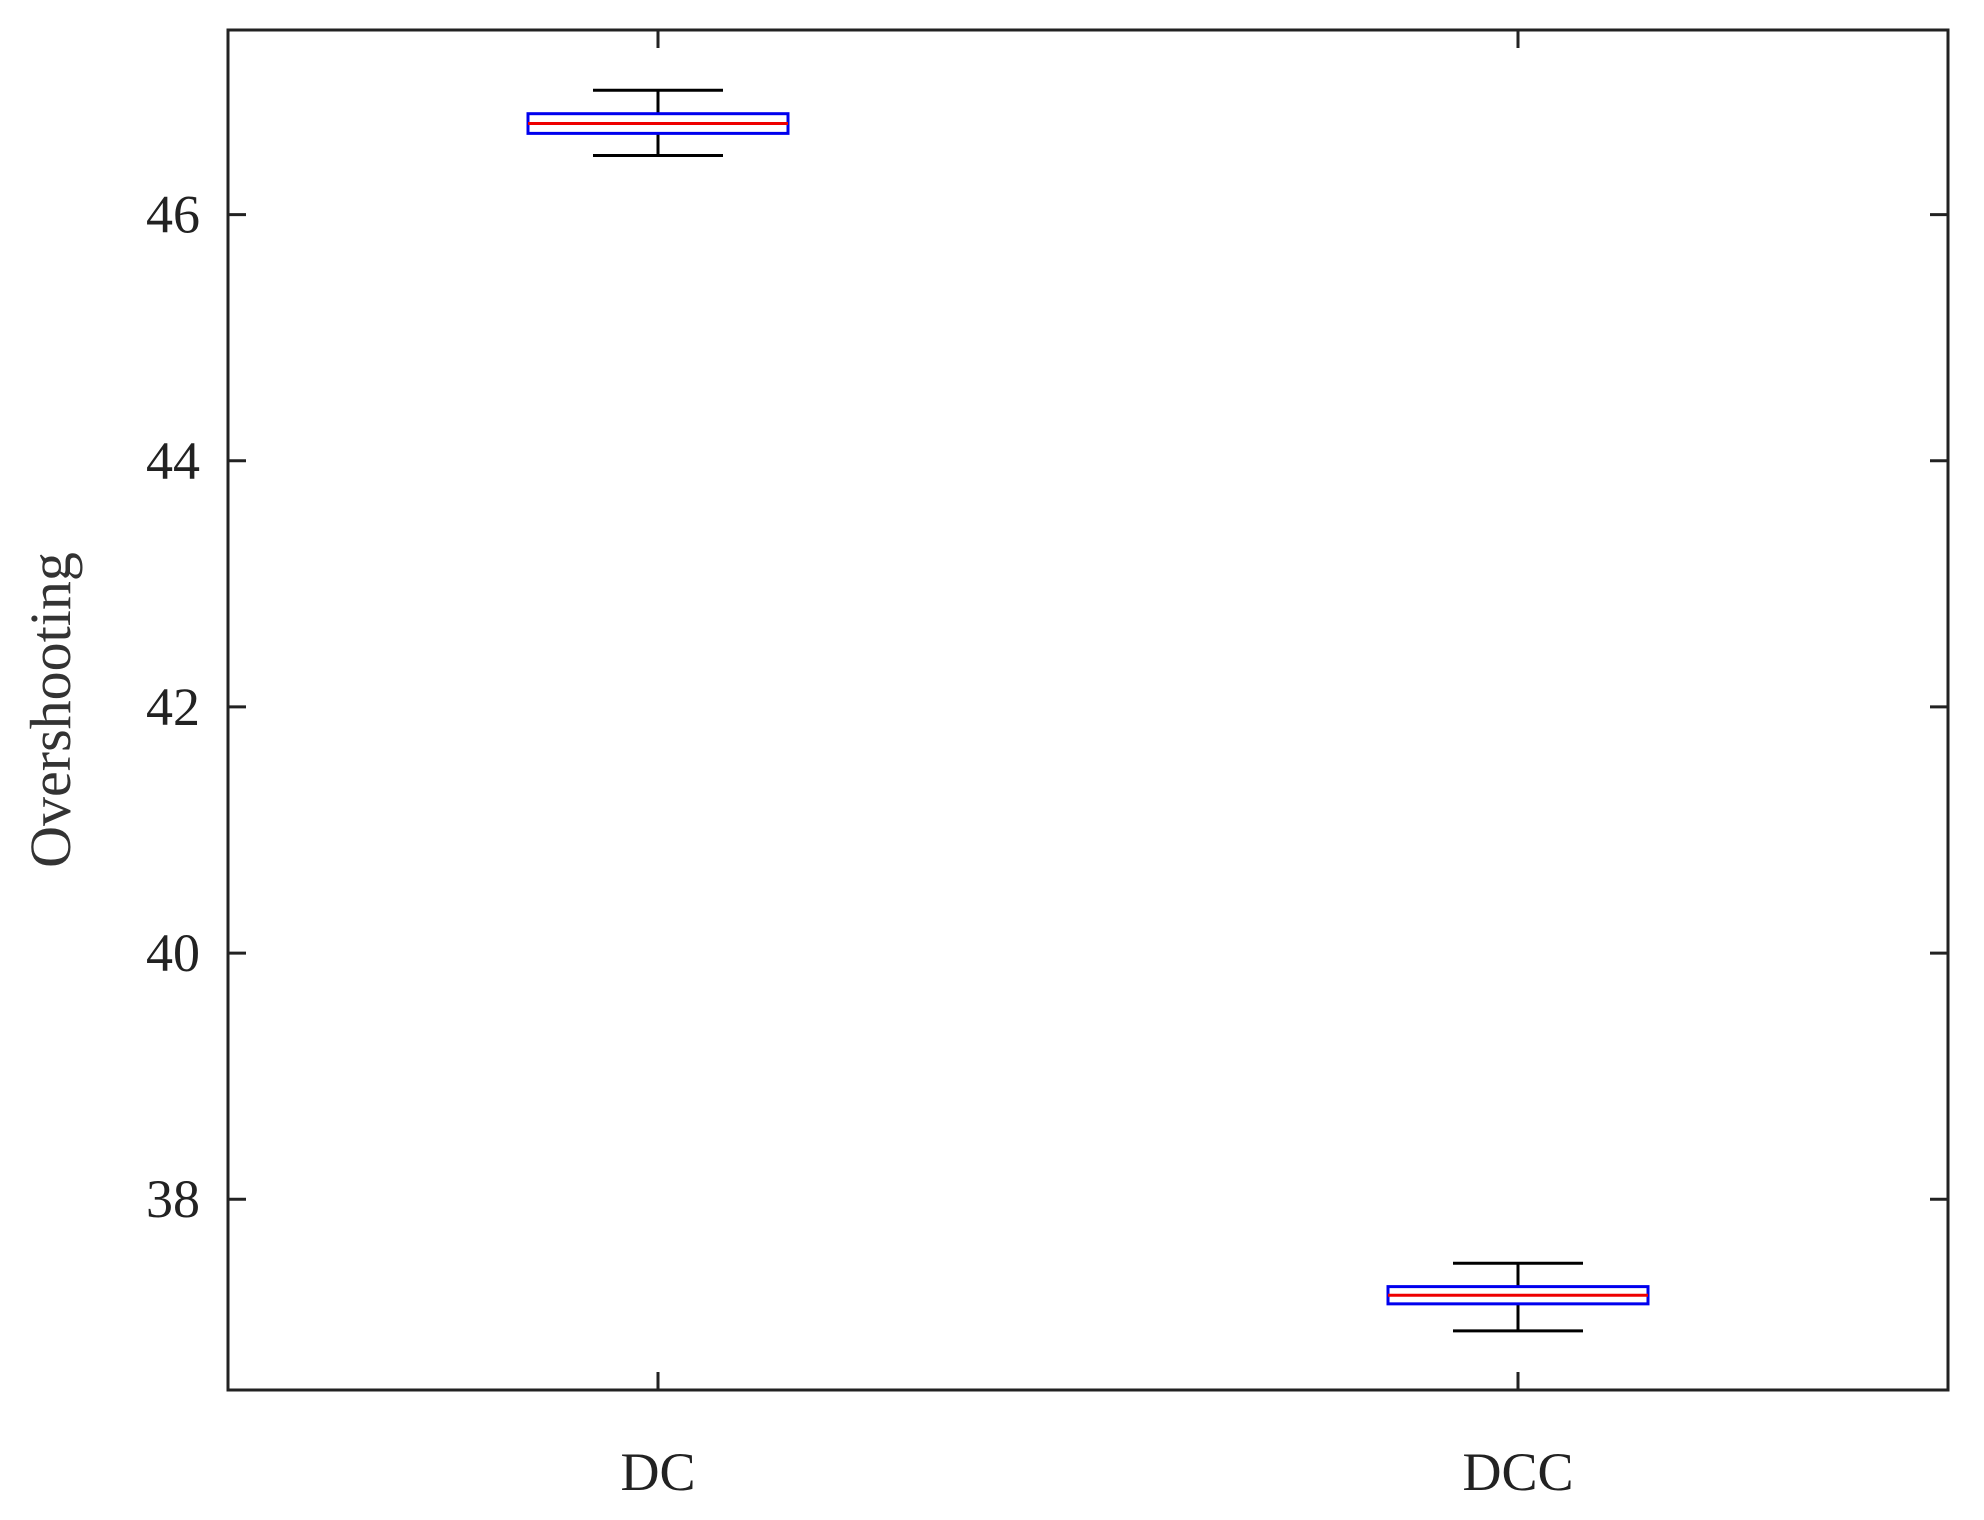 The image size is (1984, 1520). I want to click on y-tick-label: 42, so click(173, 707).